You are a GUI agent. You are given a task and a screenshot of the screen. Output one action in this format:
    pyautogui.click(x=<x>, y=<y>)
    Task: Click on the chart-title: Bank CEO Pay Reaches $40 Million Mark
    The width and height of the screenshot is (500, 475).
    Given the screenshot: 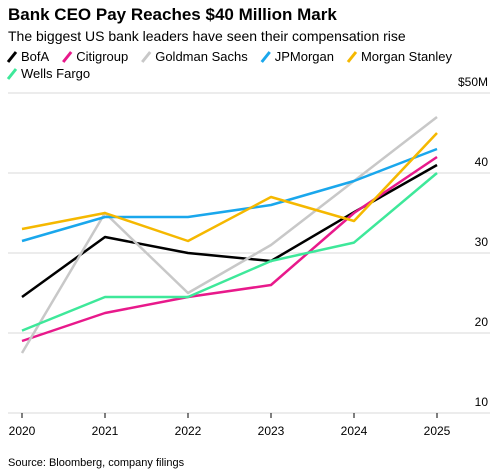 What is the action you would take?
    pyautogui.click(x=172, y=14)
    